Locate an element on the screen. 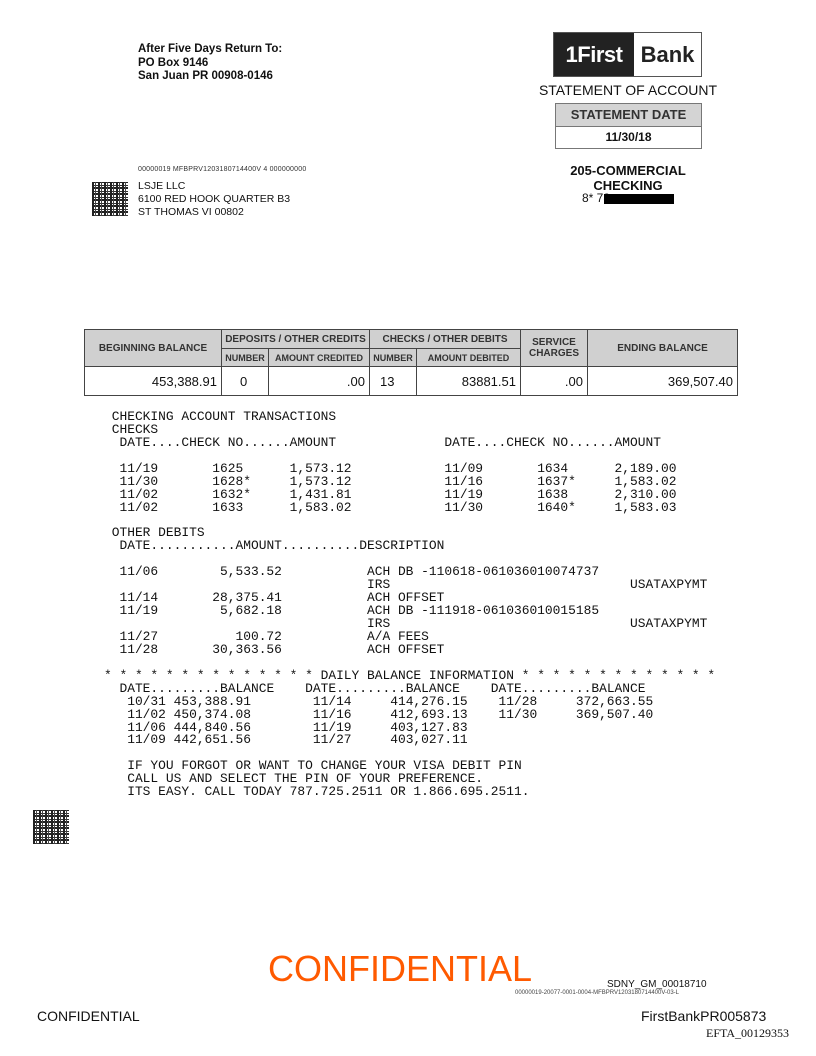 The height and width of the screenshot is (1056, 816). text-field: 369,507.40 is located at coordinates (614, 714).